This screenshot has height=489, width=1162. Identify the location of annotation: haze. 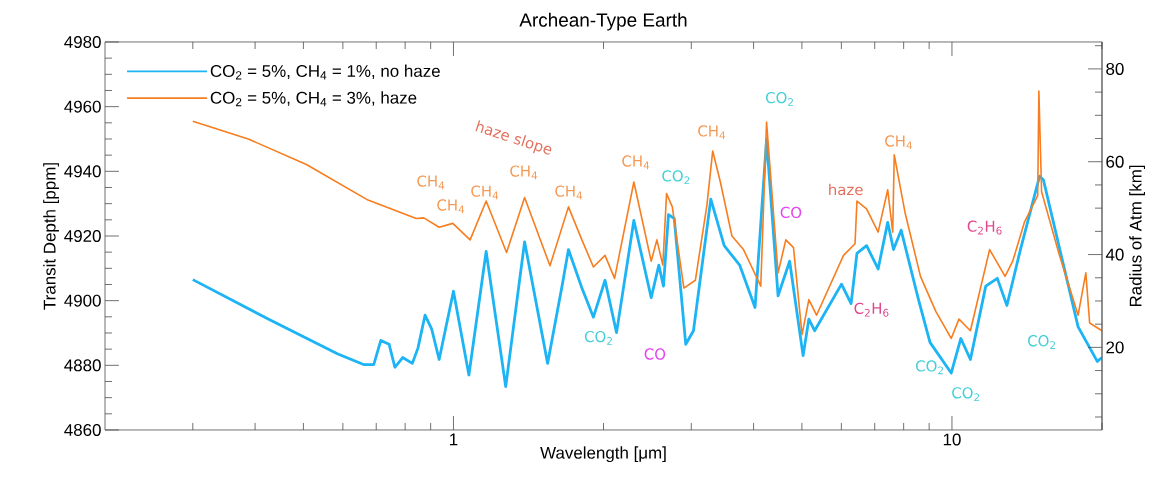
(846, 189).